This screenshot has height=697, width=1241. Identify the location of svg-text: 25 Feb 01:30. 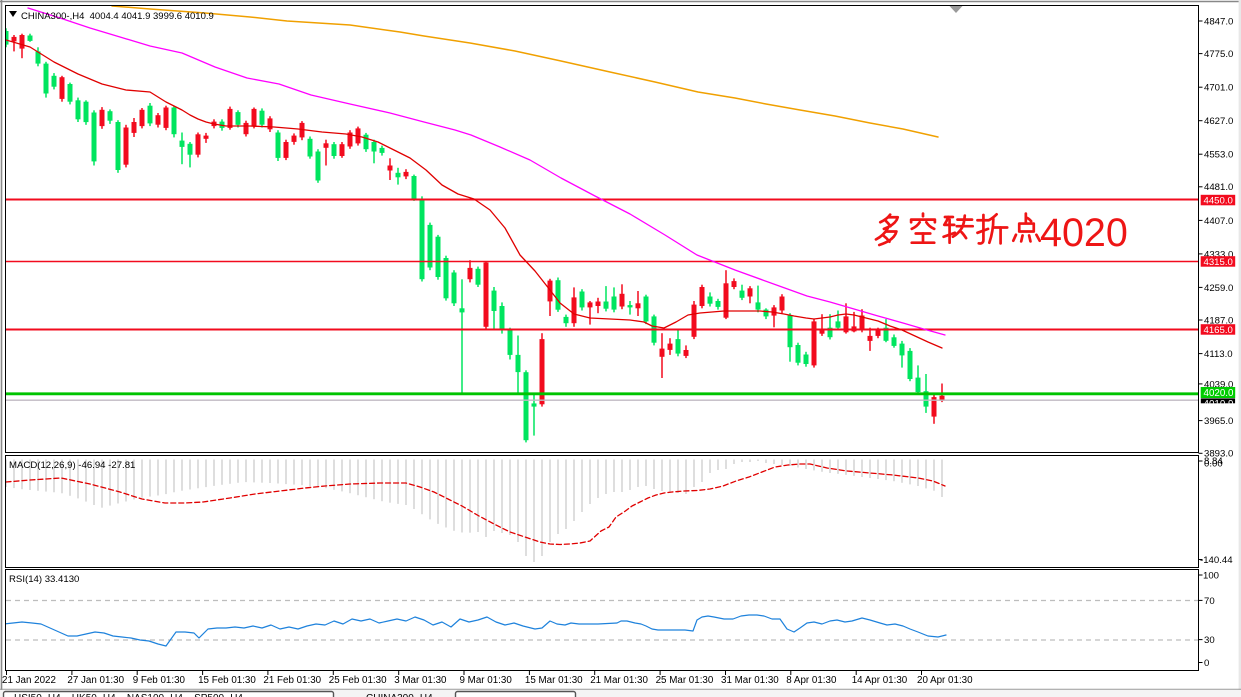
(358, 680).